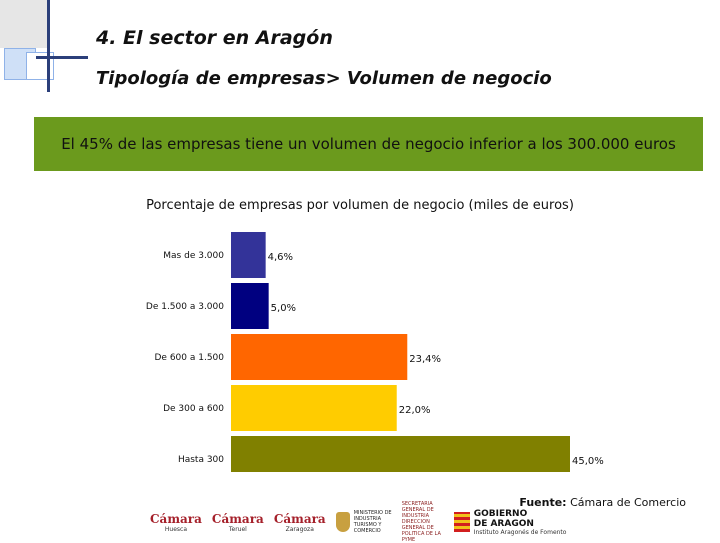 This screenshot has width=720, height=543. I want to click on category-label: De 300 a 600, so click(193, 409).